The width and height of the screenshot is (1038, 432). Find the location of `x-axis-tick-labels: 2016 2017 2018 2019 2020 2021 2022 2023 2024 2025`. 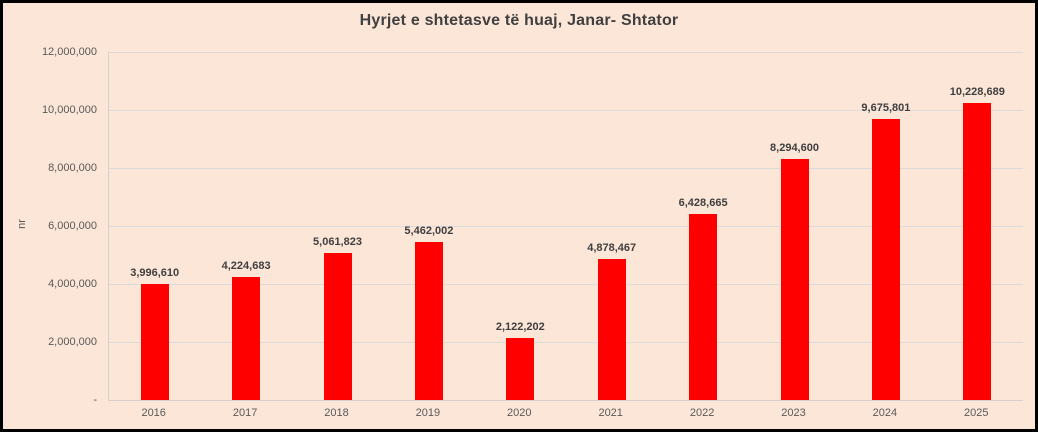

x-axis-tick-labels: 2016 2017 2018 2019 2020 2021 2022 2023 2024 2025 is located at coordinates (565, 416).